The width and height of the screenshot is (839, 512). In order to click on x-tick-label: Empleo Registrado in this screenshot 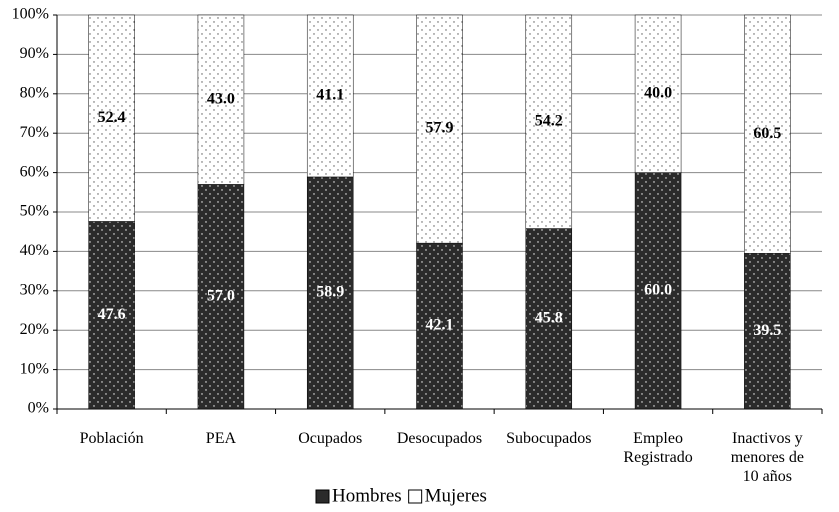, I will do `click(658, 448)`.